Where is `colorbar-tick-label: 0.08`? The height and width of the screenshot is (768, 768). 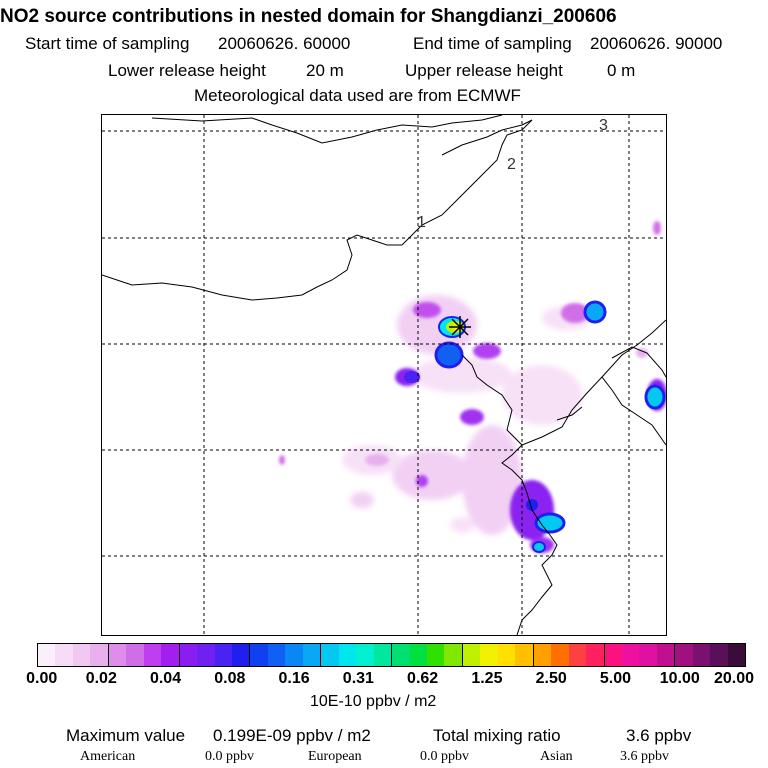 colorbar-tick-label: 0.08 is located at coordinates (230, 678).